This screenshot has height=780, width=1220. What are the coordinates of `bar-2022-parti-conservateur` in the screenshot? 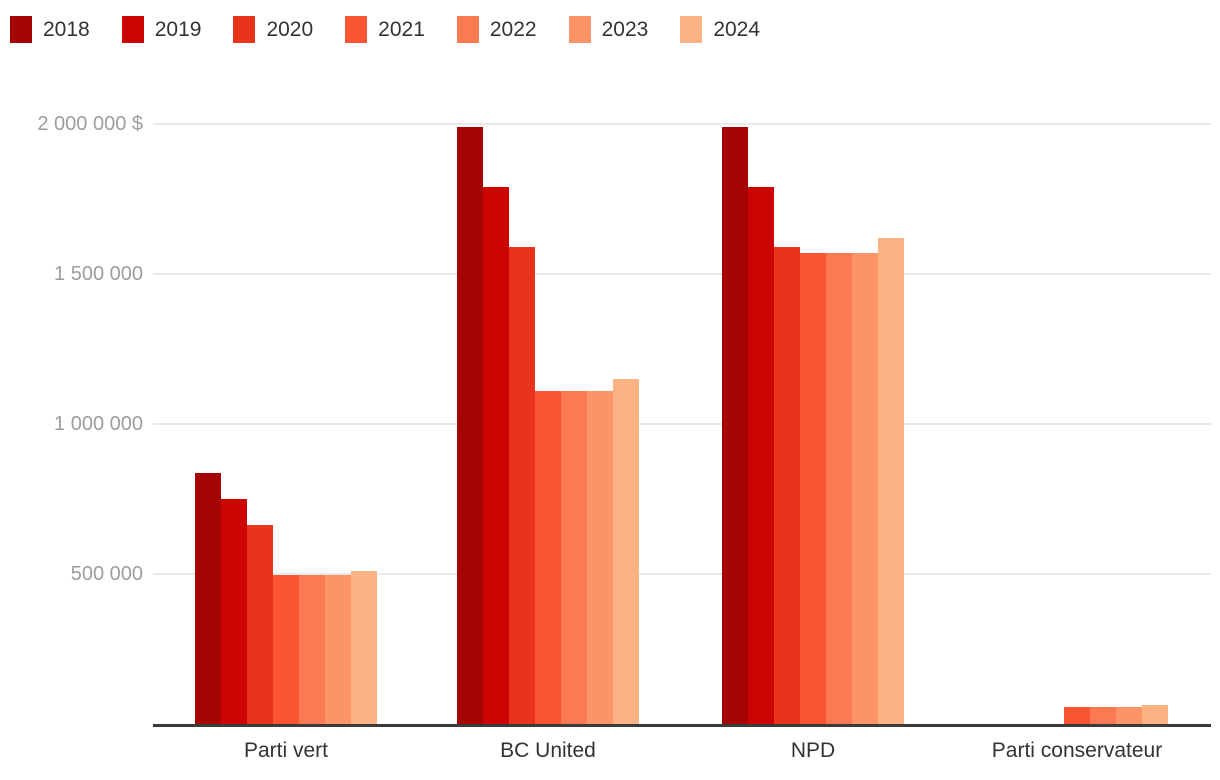 It's located at (1103, 715).